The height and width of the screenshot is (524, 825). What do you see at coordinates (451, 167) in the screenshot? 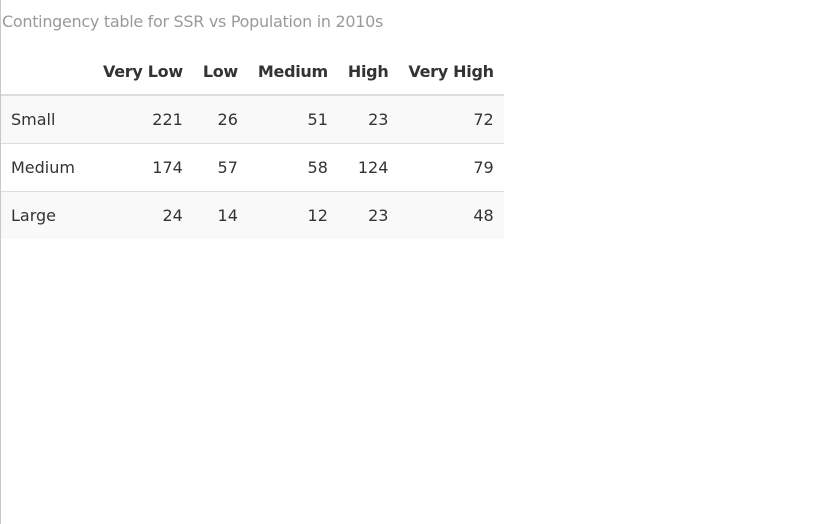
I see `table-cell: 79` at bounding box center [451, 167].